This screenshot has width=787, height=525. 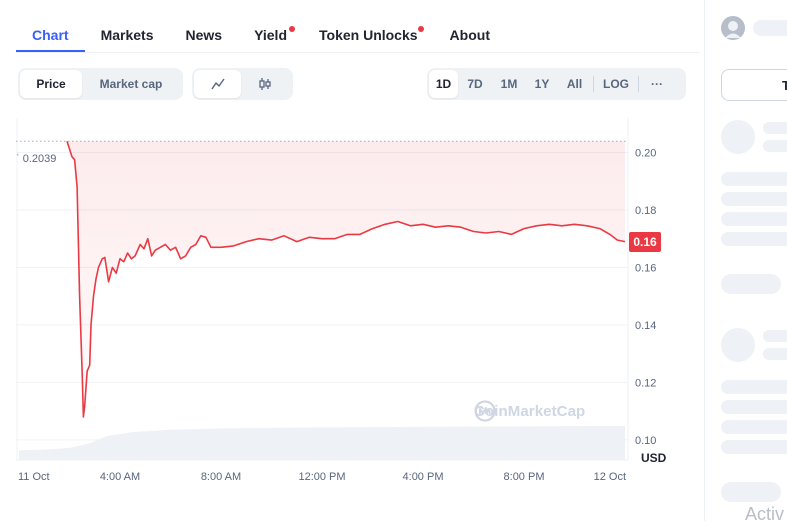 I want to click on time-range-selector: 1D 7D 1M 1Y All LOG ···, so click(x=556, y=84).